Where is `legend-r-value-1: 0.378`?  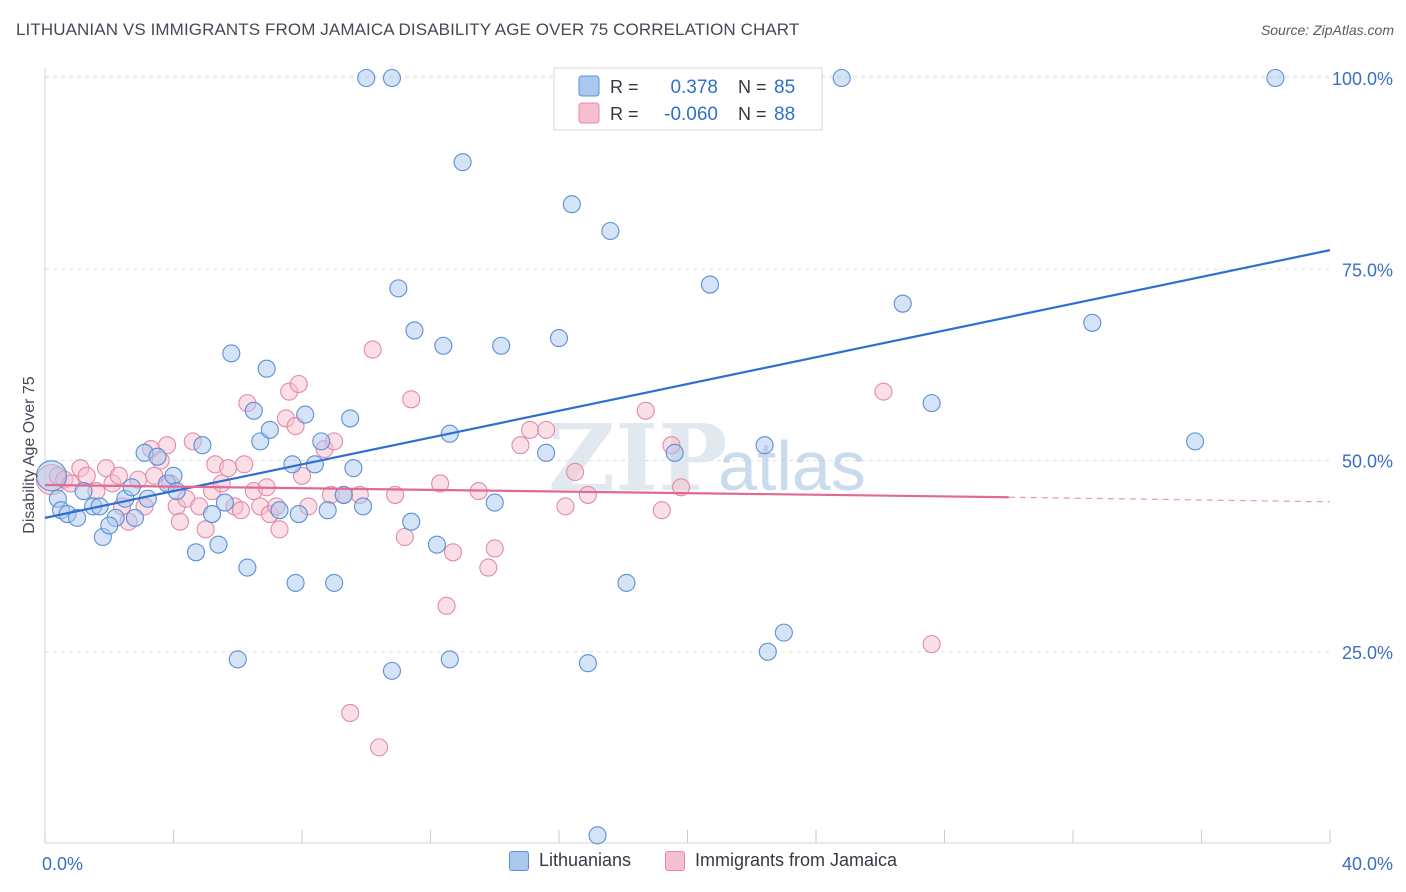 legend-r-value-1: 0.378 is located at coordinates (694, 87).